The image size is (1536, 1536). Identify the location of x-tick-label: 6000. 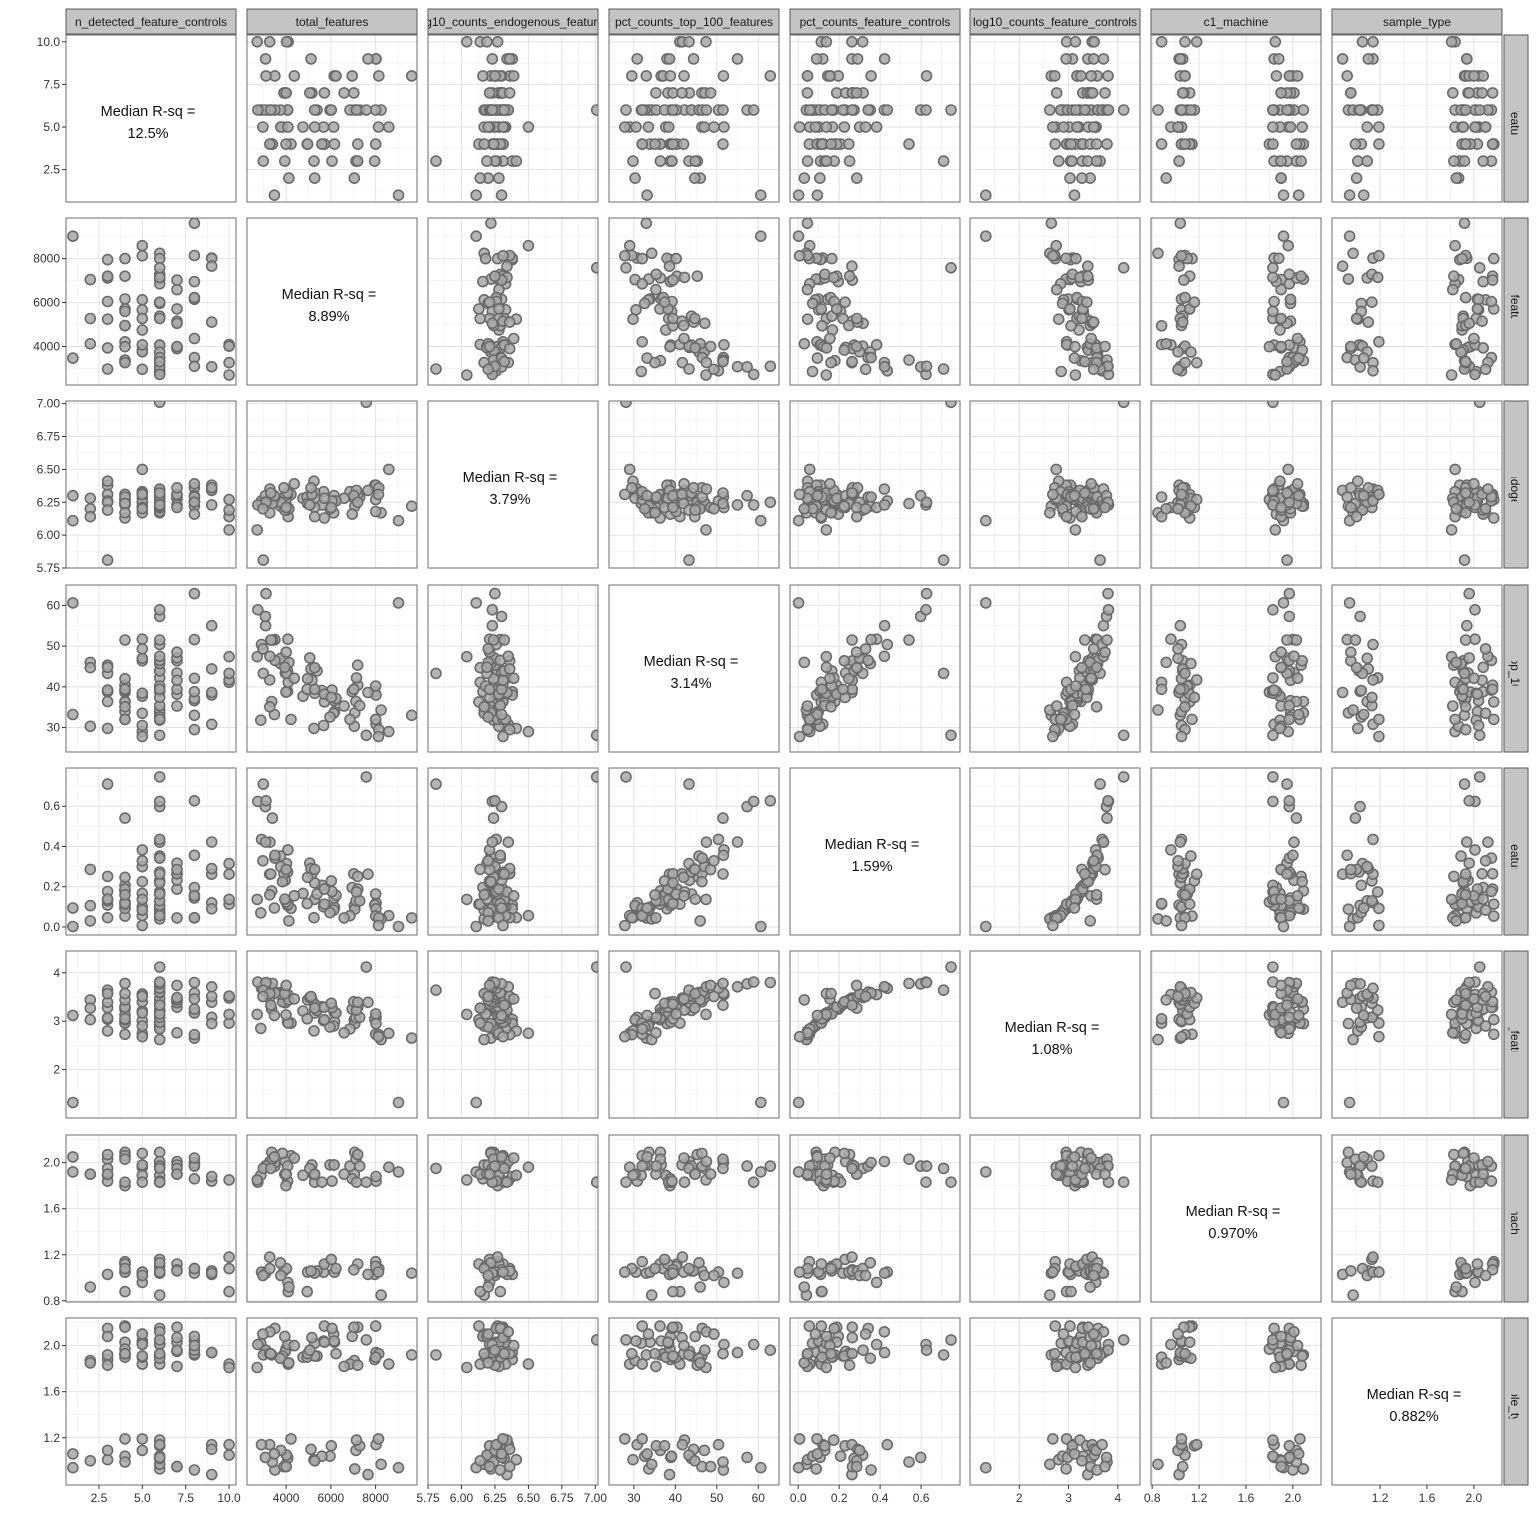
(331, 1498).